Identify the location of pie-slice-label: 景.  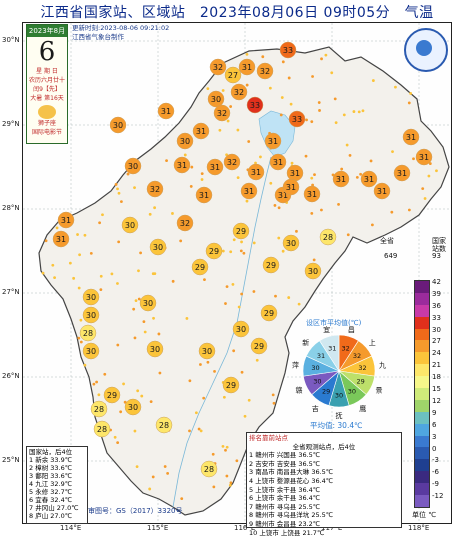
(379, 390).